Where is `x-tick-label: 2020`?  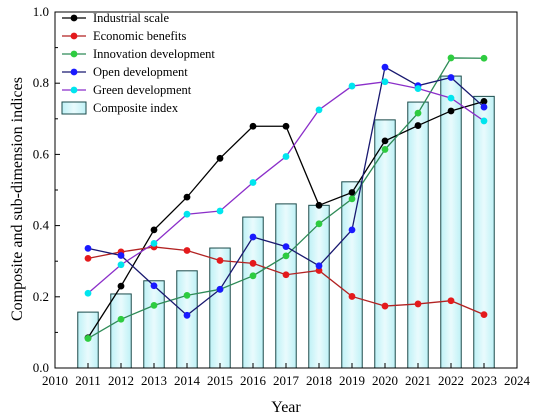 x-tick-label: 2020 is located at coordinates (385, 380).